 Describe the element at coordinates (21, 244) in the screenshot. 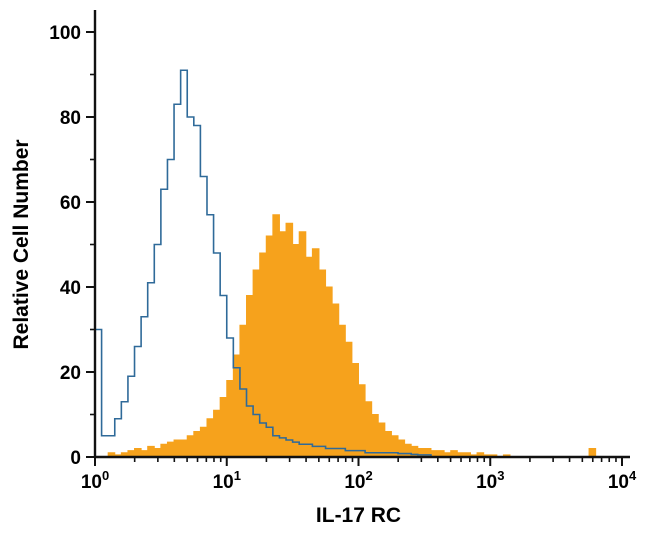

I see `y-axis-title: Relative Cell Number` at that location.